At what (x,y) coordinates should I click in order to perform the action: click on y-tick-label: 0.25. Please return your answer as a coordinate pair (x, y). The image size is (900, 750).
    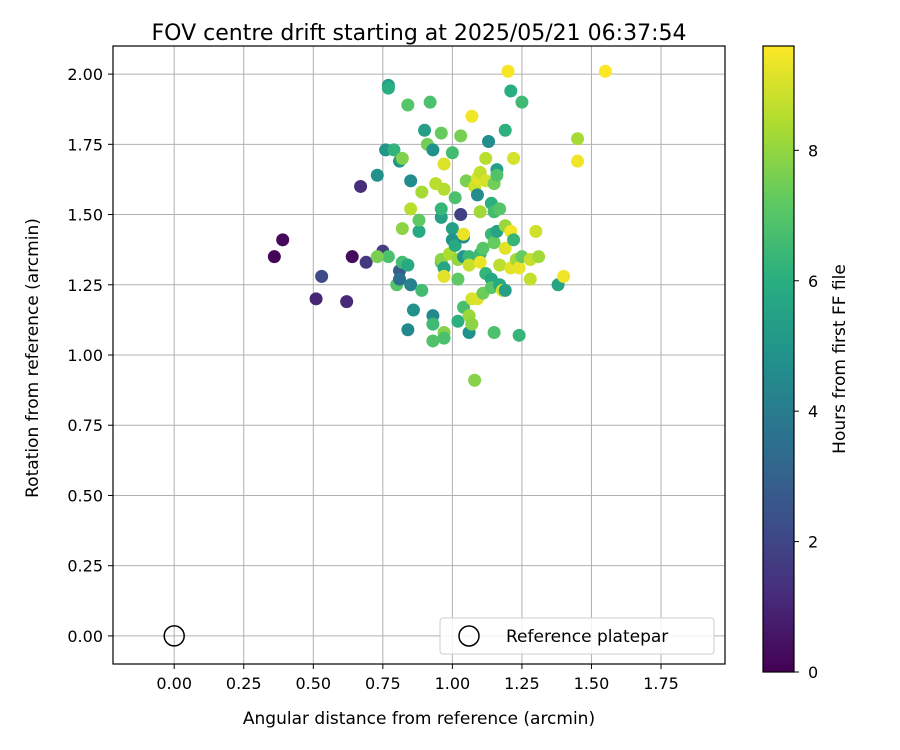
    Looking at the image, I should click on (85, 566).